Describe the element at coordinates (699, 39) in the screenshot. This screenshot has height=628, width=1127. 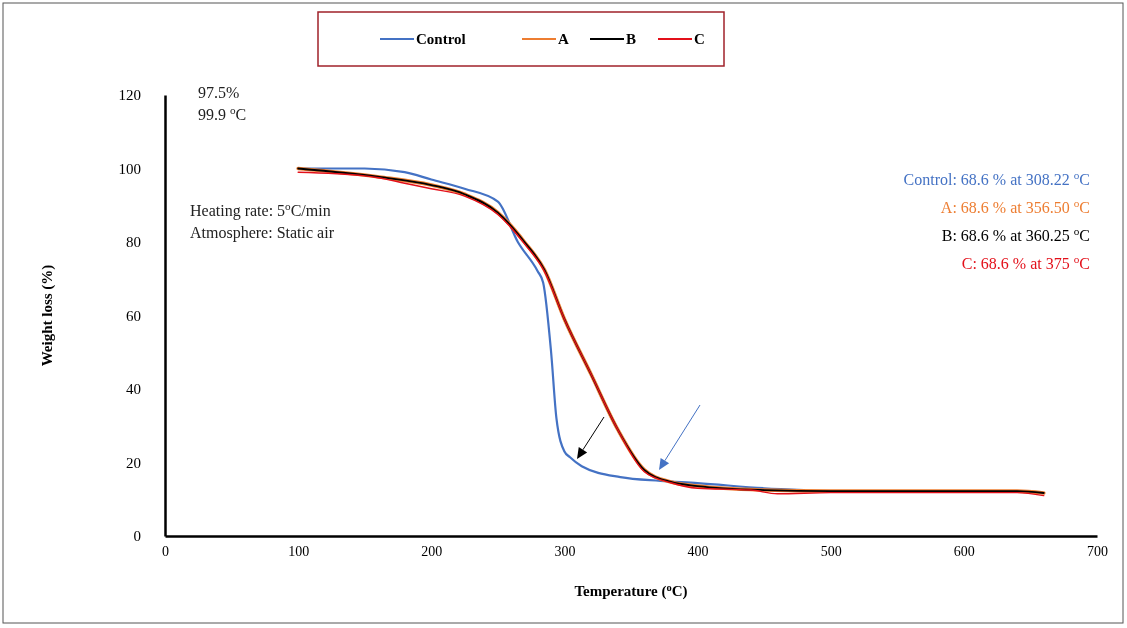
I see `legend-label: C` at that location.